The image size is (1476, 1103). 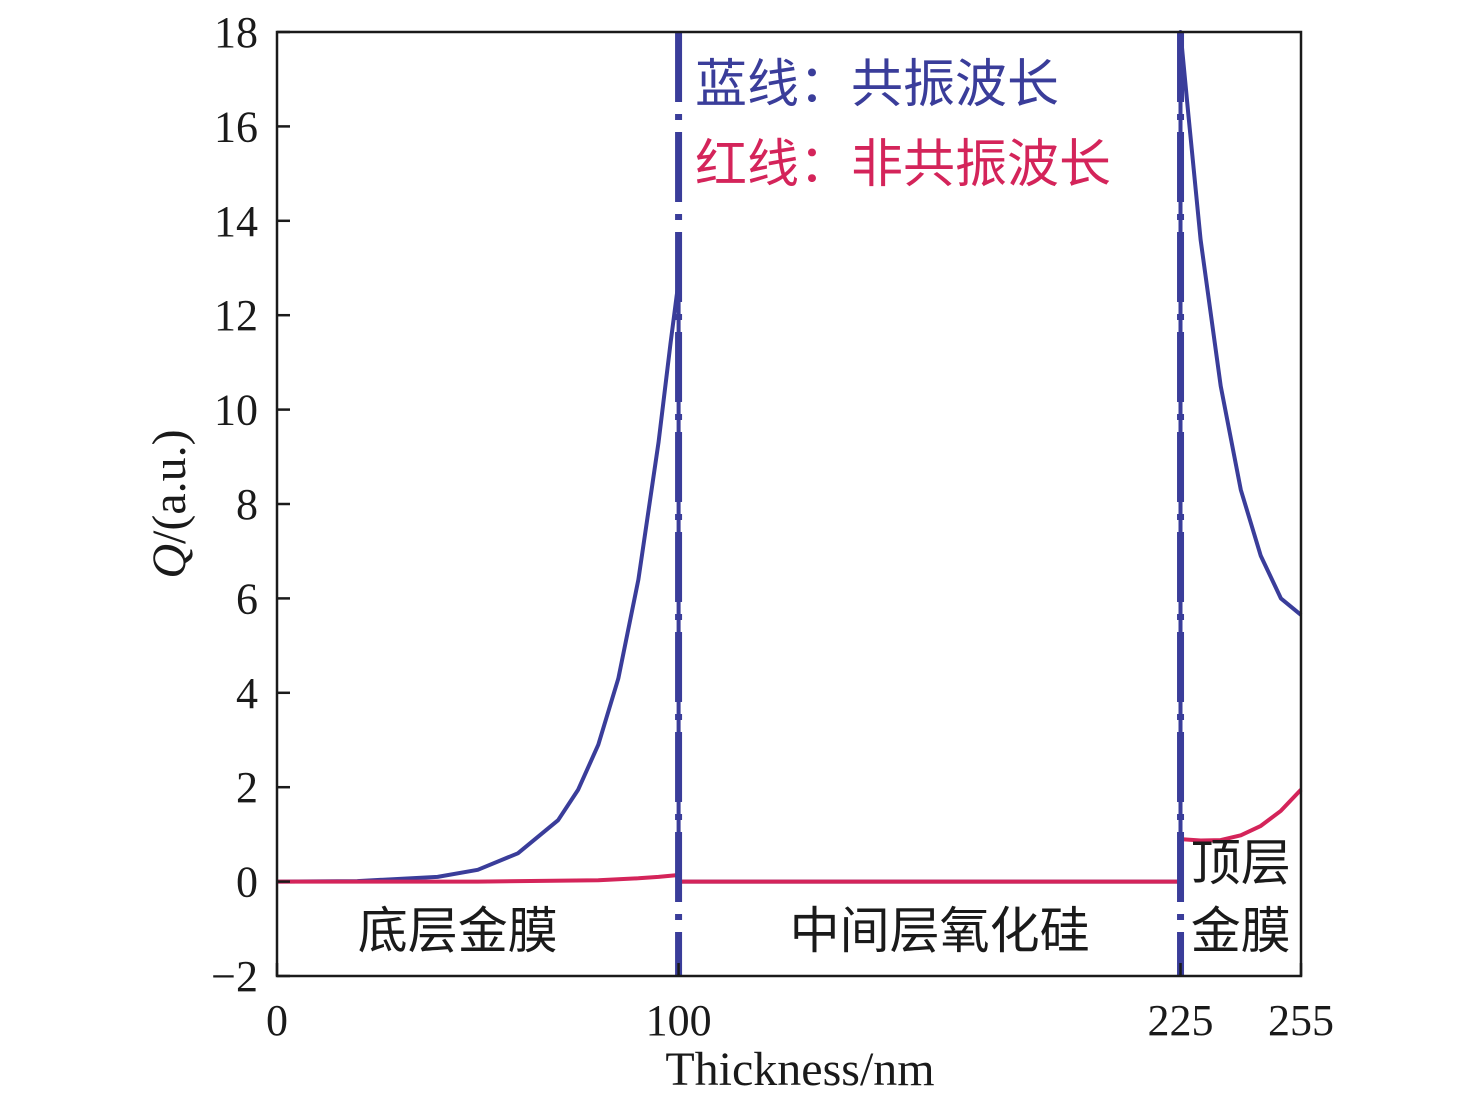 I want to click on x-axis-title: Thickness/nm, so click(x=799, y=1069).